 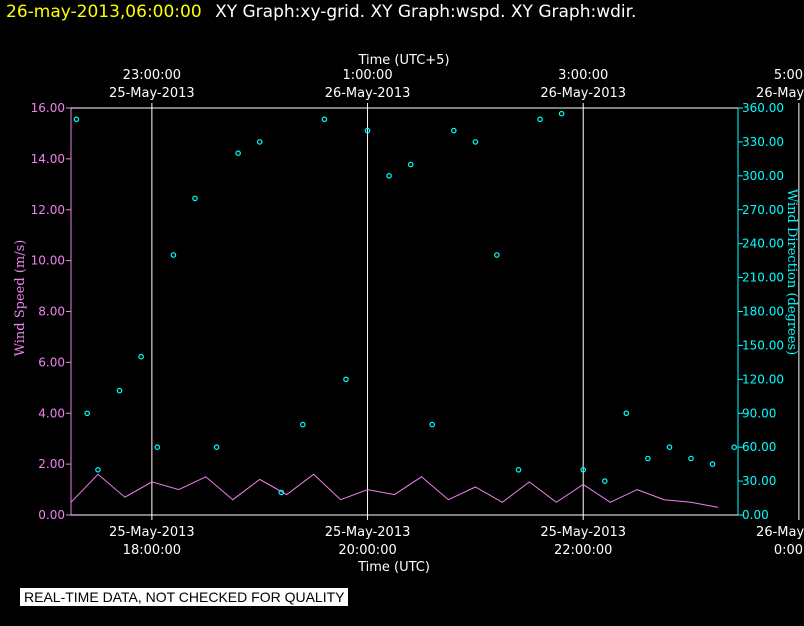 I want to click on speed-series, so click(x=394, y=490).